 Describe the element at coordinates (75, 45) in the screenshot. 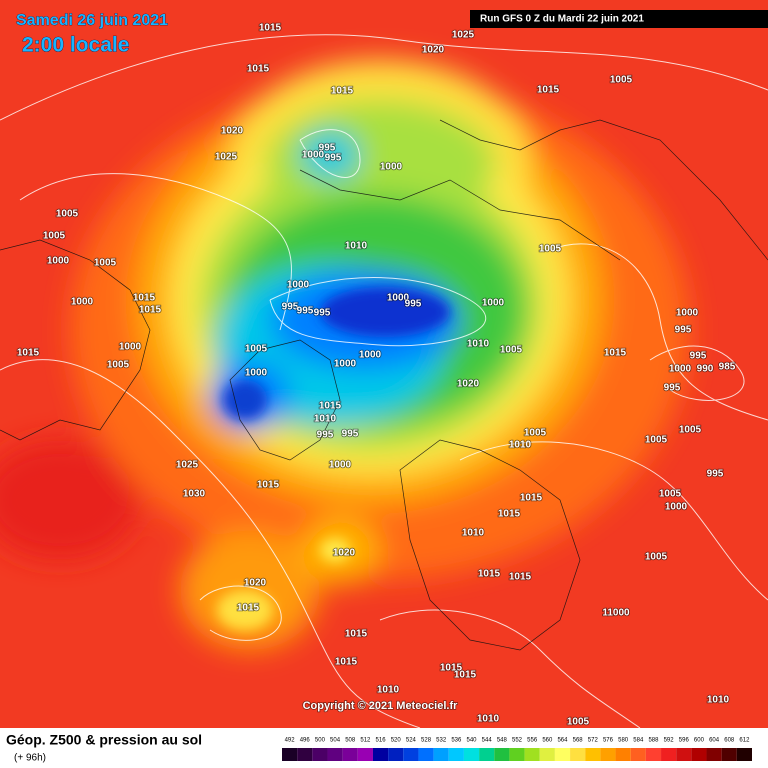

I see `time-text: 2:00 locale` at that location.